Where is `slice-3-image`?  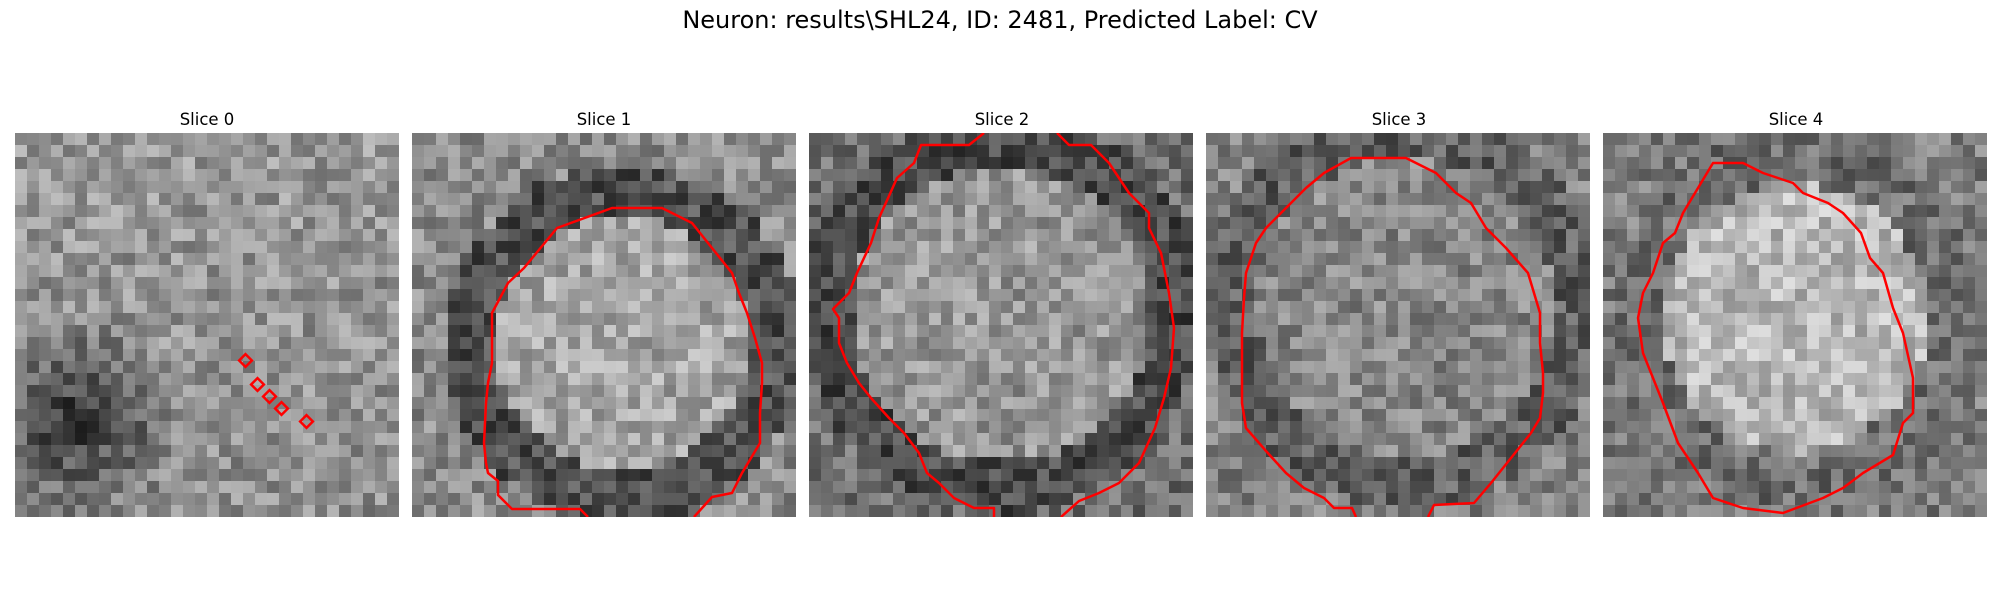 slice-3-image is located at coordinates (1398, 325).